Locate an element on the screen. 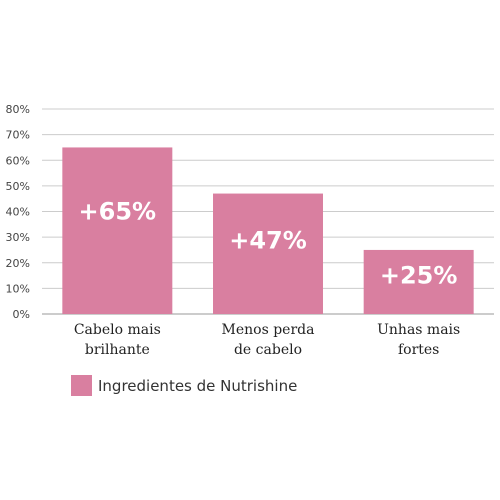 This screenshot has height=500, width=500. y-tick-label: 50% is located at coordinates (18, 186).